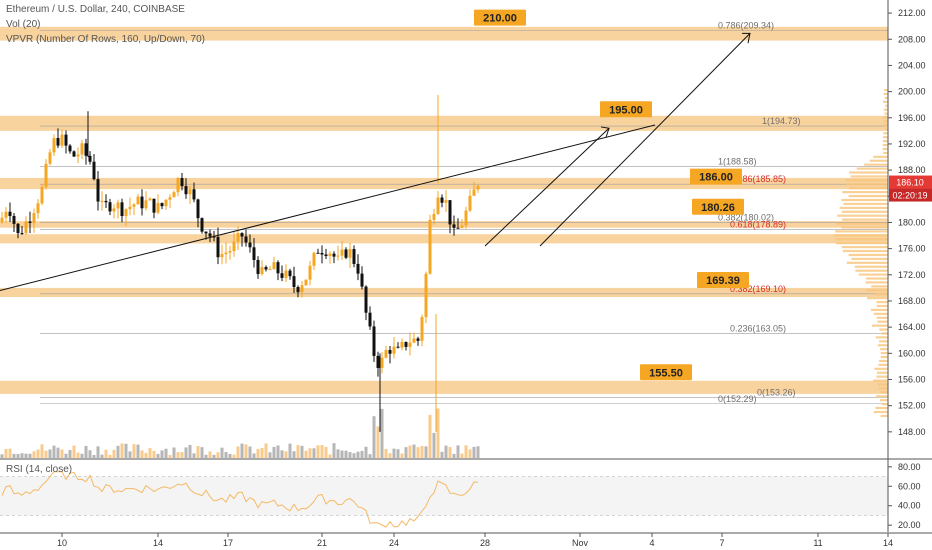  Describe the element at coordinates (909, 196) in the screenshot. I see `countdown-text: 02:20:19` at that location.